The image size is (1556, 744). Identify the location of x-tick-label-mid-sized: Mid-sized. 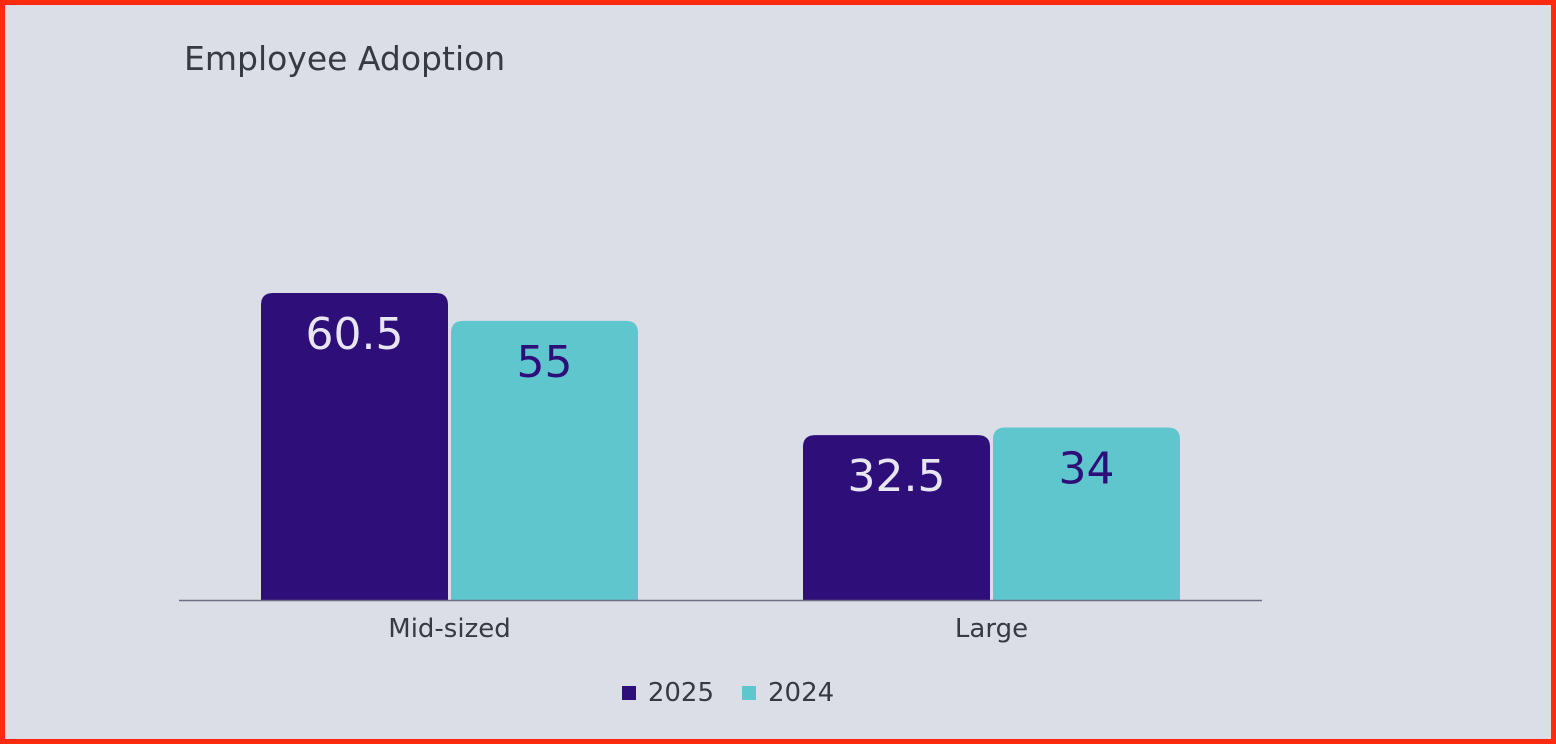
(449, 629).